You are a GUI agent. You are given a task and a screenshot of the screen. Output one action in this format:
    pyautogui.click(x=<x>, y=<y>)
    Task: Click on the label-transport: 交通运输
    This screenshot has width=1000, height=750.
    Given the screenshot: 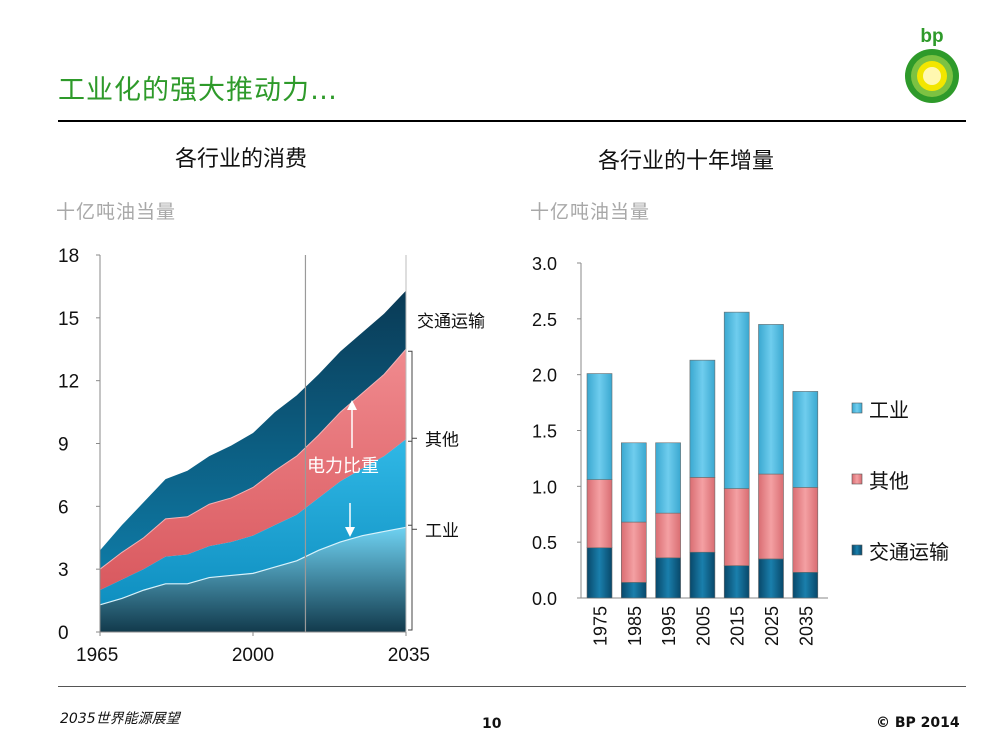 What is the action you would take?
    pyautogui.click(x=451, y=321)
    